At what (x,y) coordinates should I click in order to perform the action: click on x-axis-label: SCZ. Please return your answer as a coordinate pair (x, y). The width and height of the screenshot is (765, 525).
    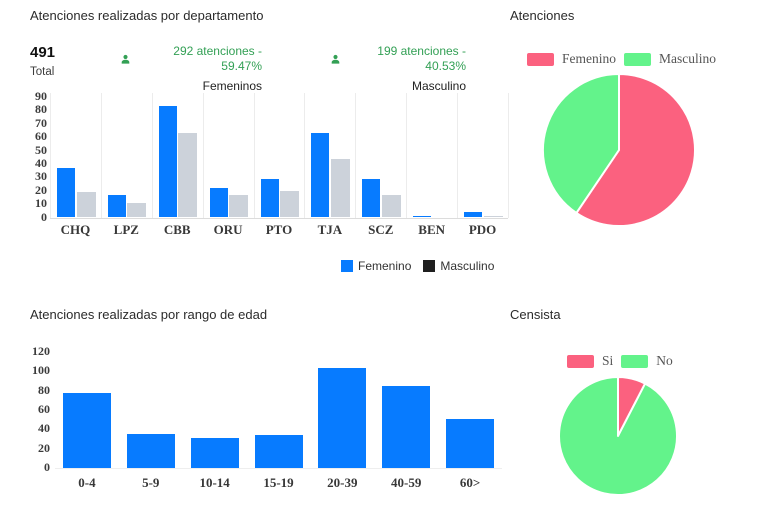
    Looking at the image, I should click on (381, 229).